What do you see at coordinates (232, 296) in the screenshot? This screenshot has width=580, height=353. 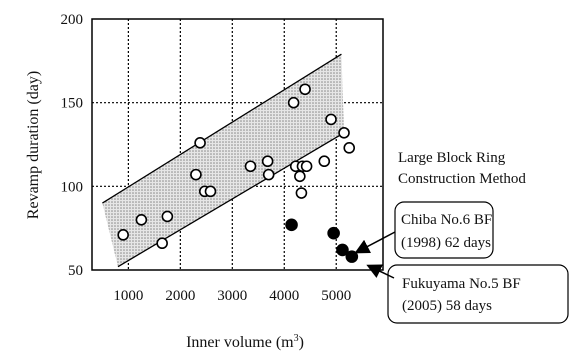 I see `x-tick-label: 3000` at bounding box center [232, 296].